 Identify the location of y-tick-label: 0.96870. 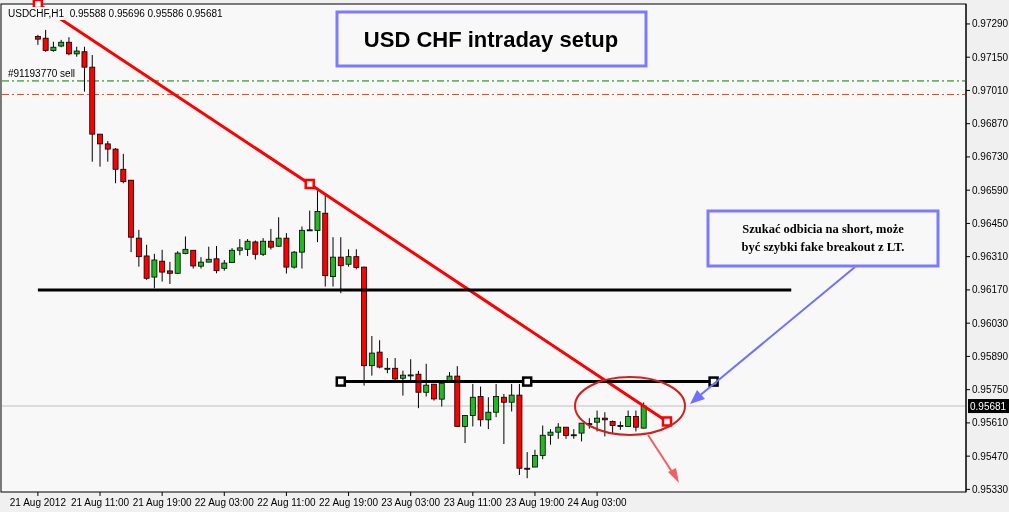
(990, 124).